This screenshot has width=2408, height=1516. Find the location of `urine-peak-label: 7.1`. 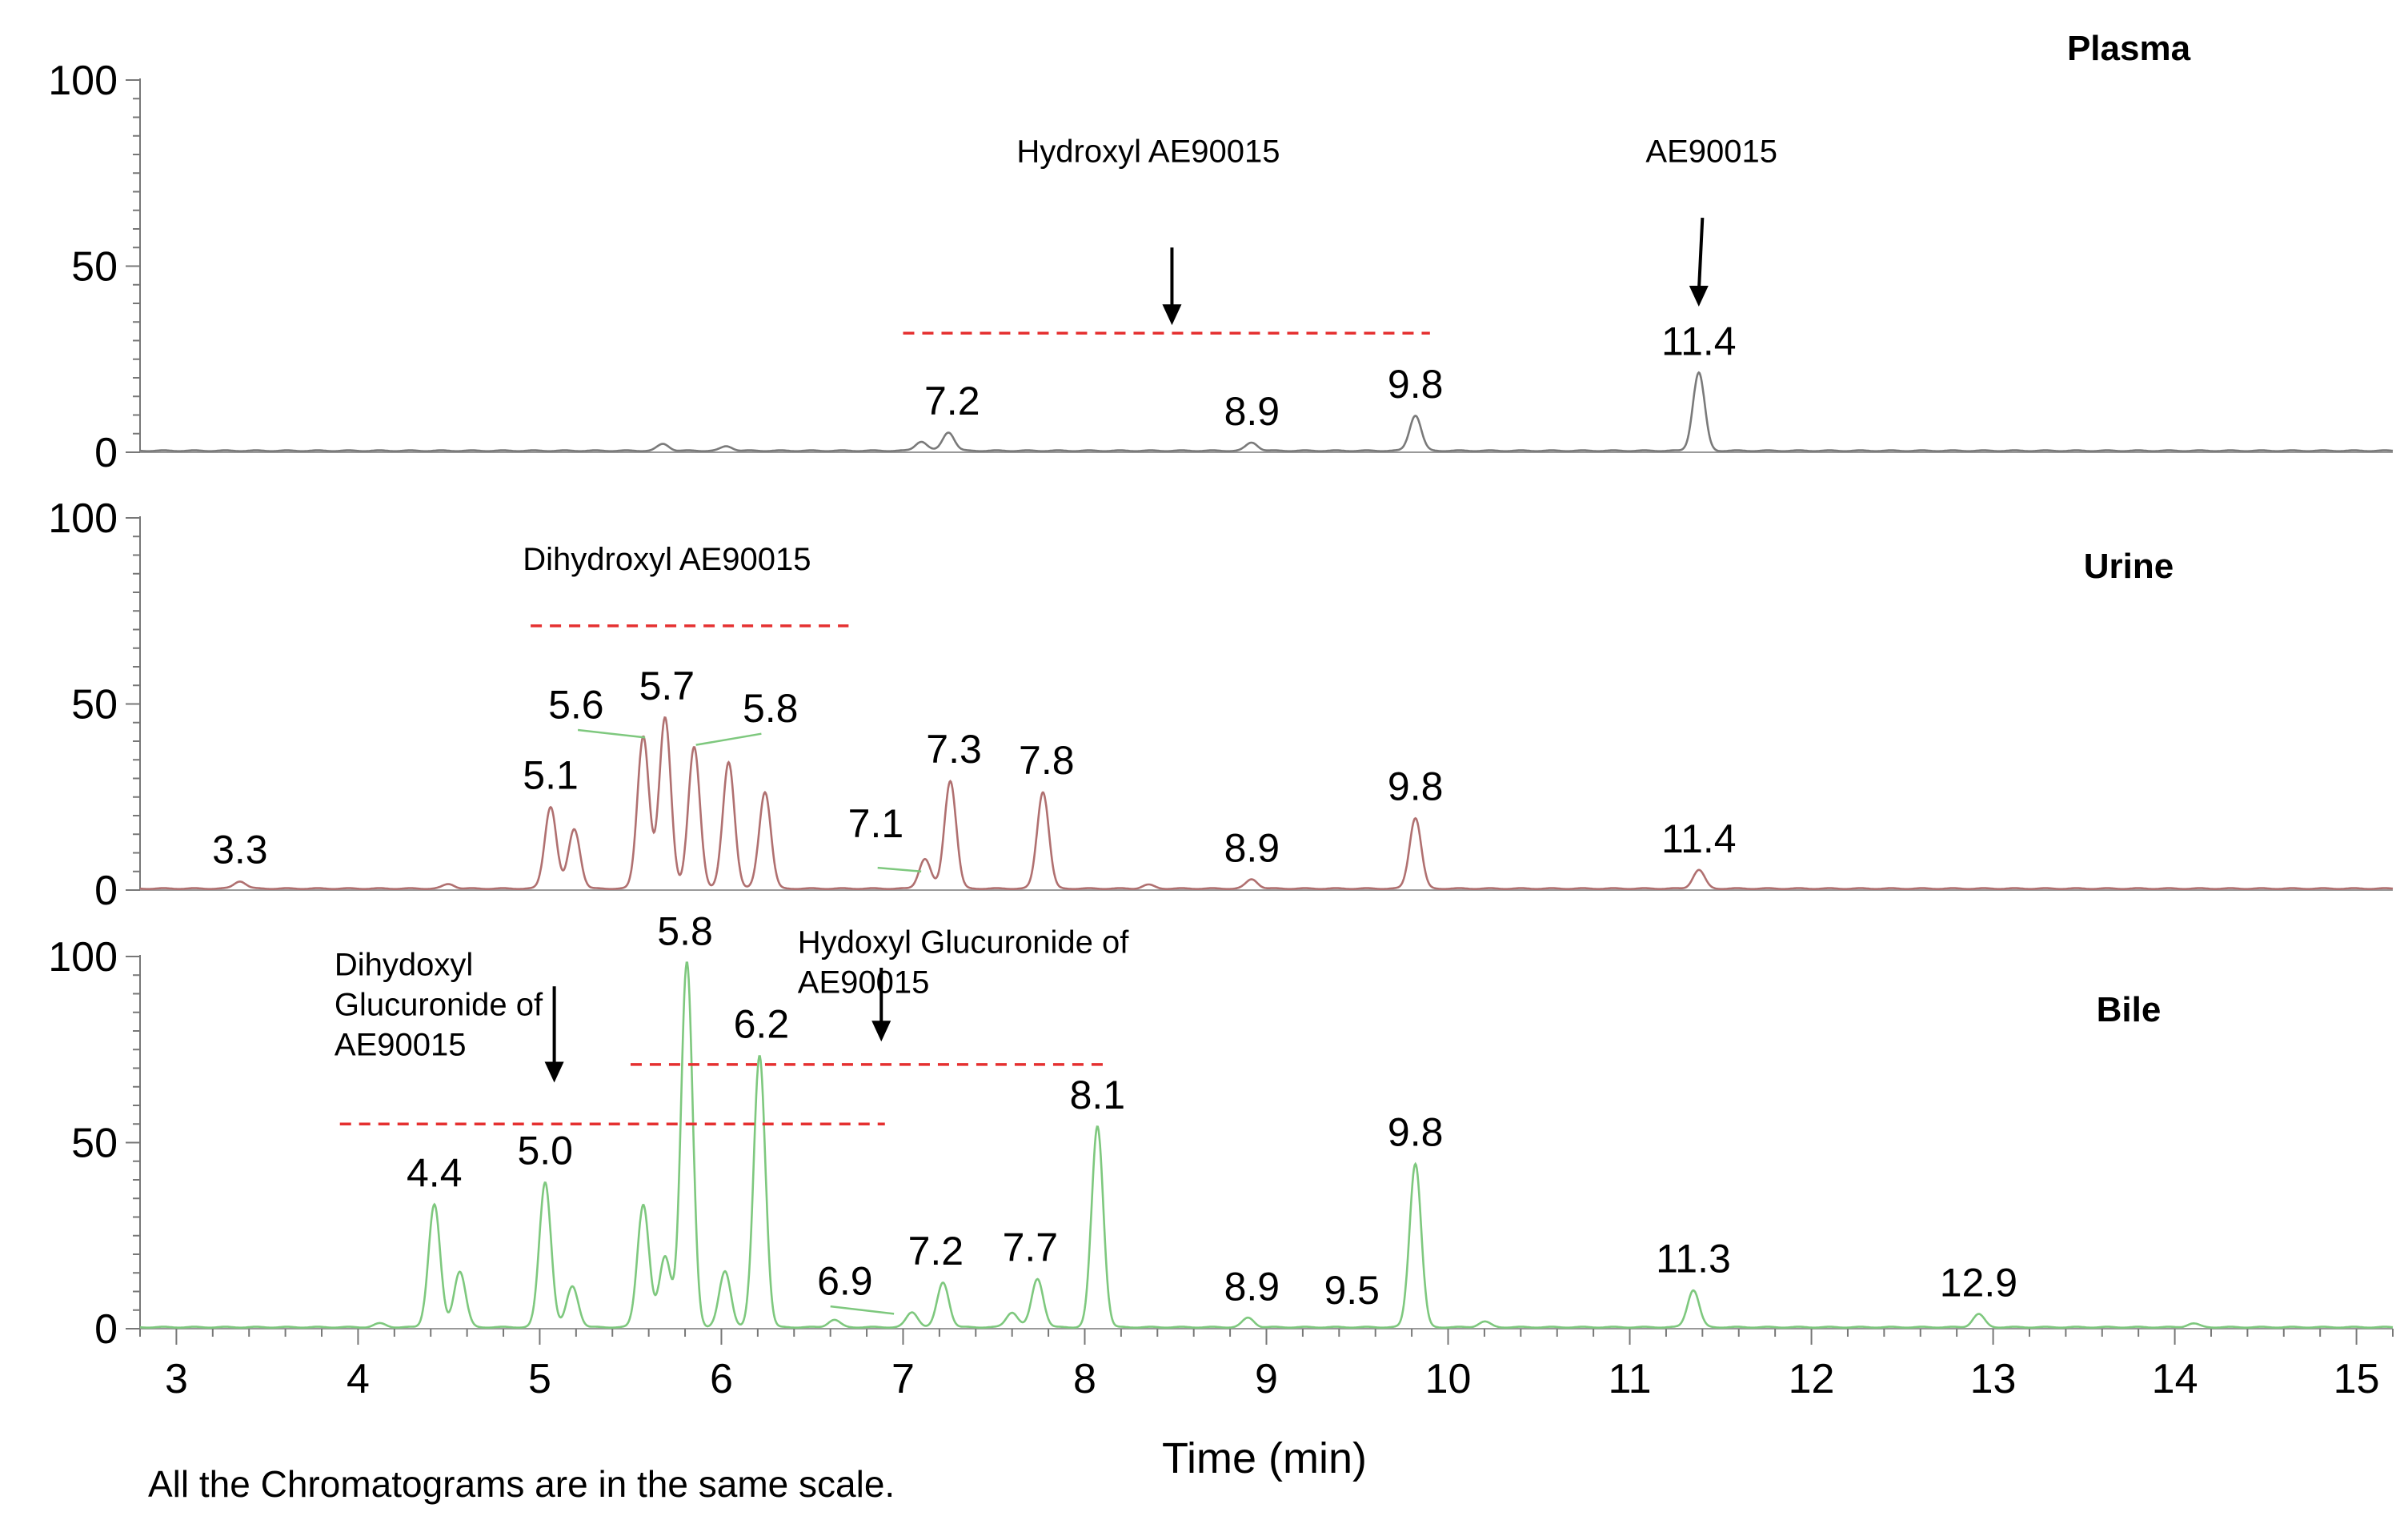

urine-peak-label: 7.1 is located at coordinates (876, 823).